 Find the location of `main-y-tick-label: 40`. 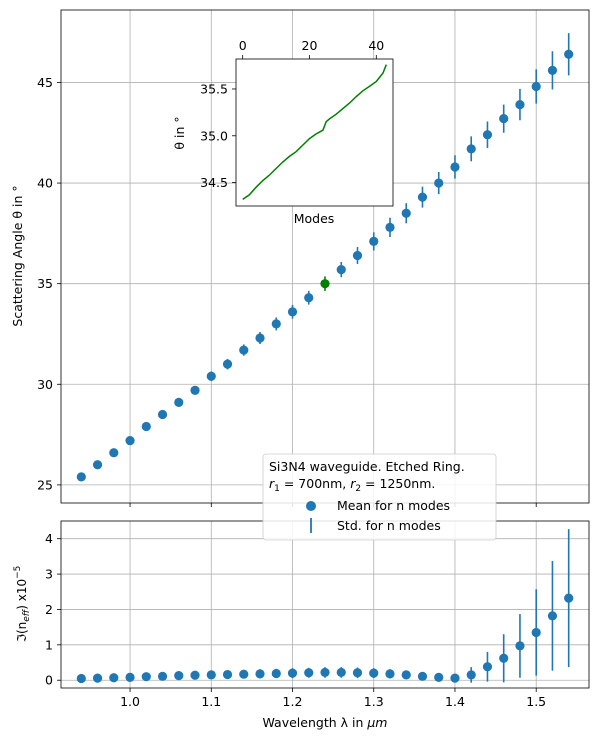

main-y-tick-label: 40 is located at coordinates (45, 183).